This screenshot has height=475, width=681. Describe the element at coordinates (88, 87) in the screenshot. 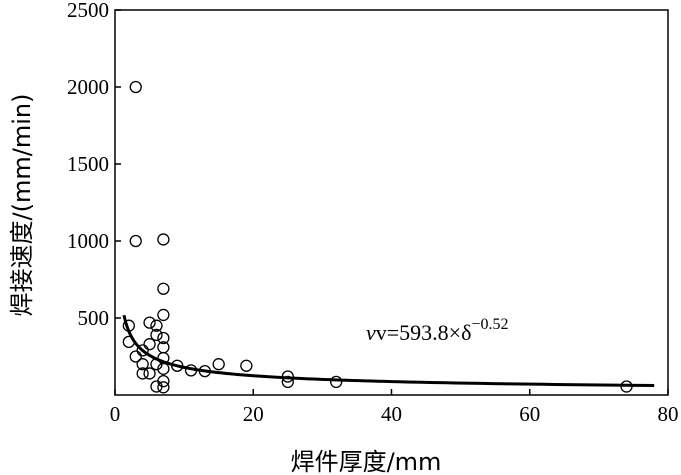

I see `y-tick-label: 2000` at that location.